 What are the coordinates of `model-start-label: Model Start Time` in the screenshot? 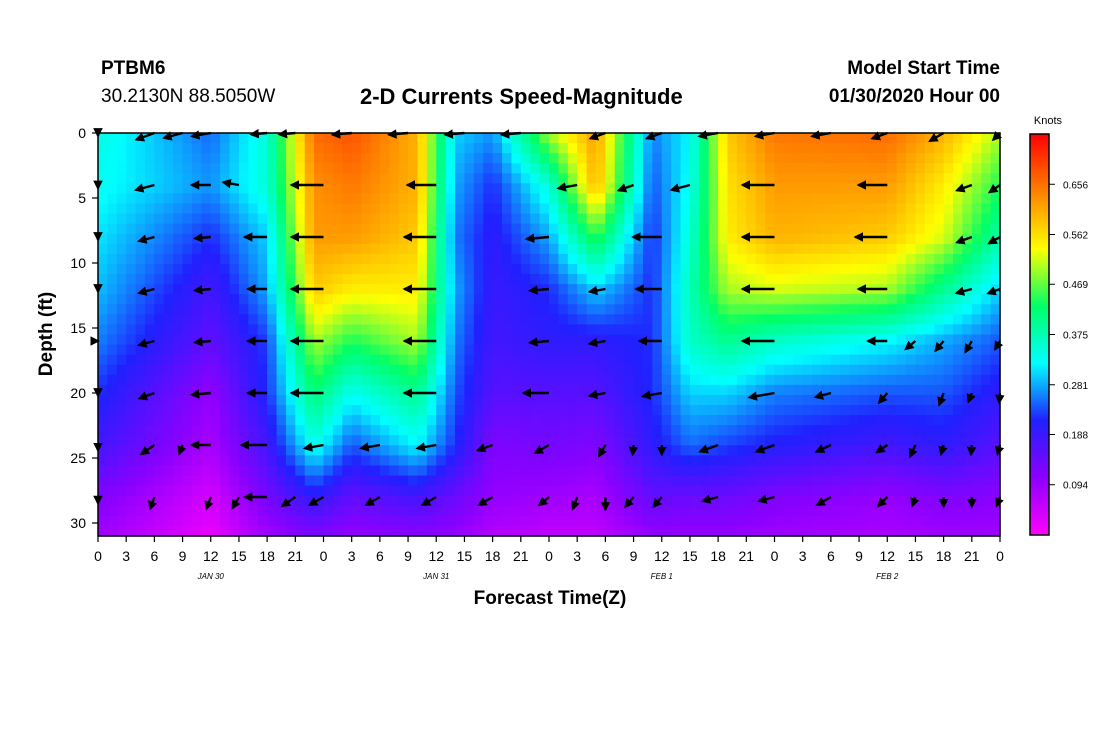 It's located at (923, 68).